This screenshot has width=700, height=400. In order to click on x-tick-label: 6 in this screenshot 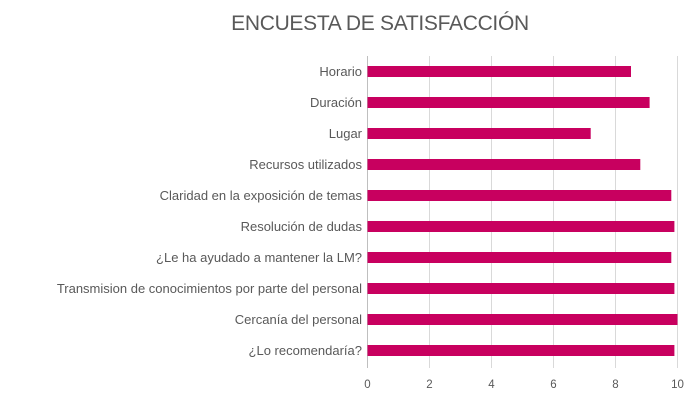, I will do `click(553, 385)`.